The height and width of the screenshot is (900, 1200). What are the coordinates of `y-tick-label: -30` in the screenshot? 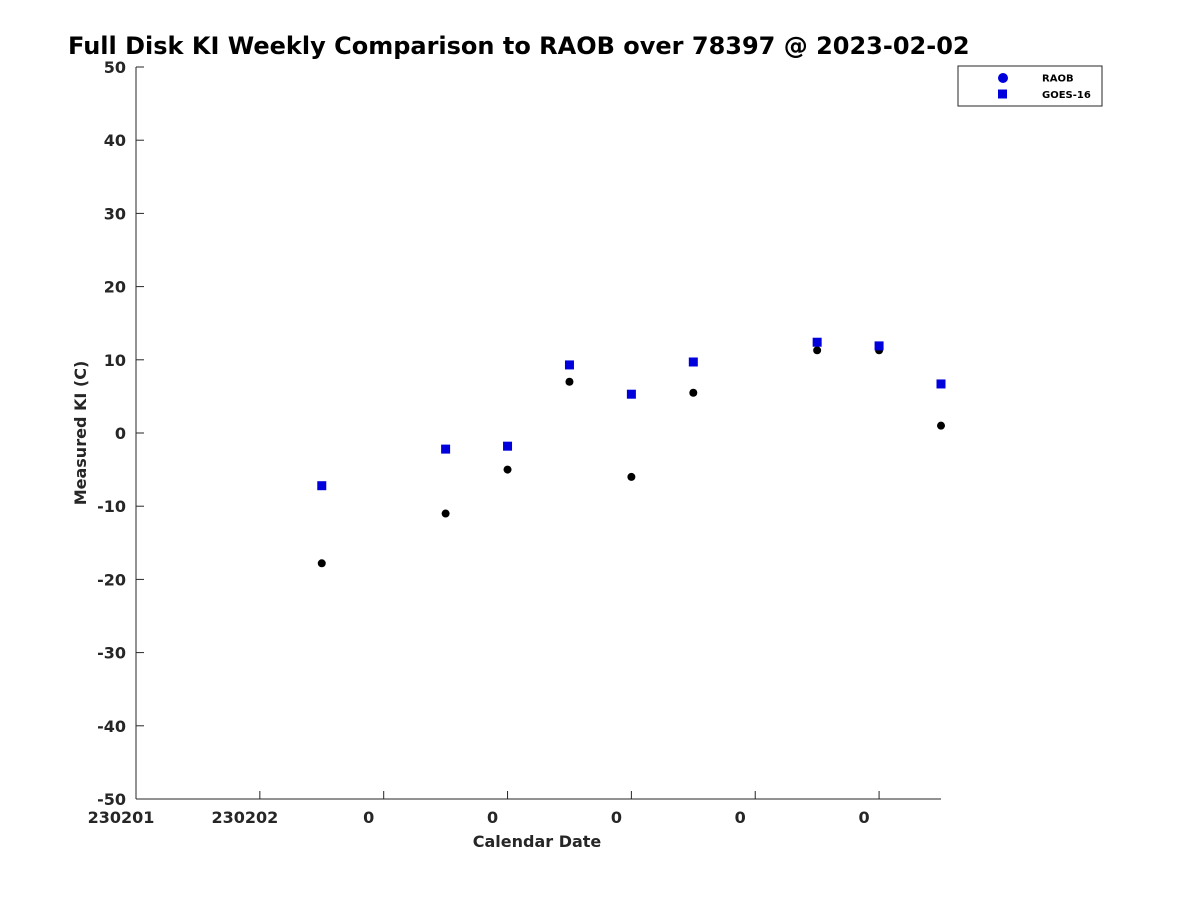 It's located at (111, 653).